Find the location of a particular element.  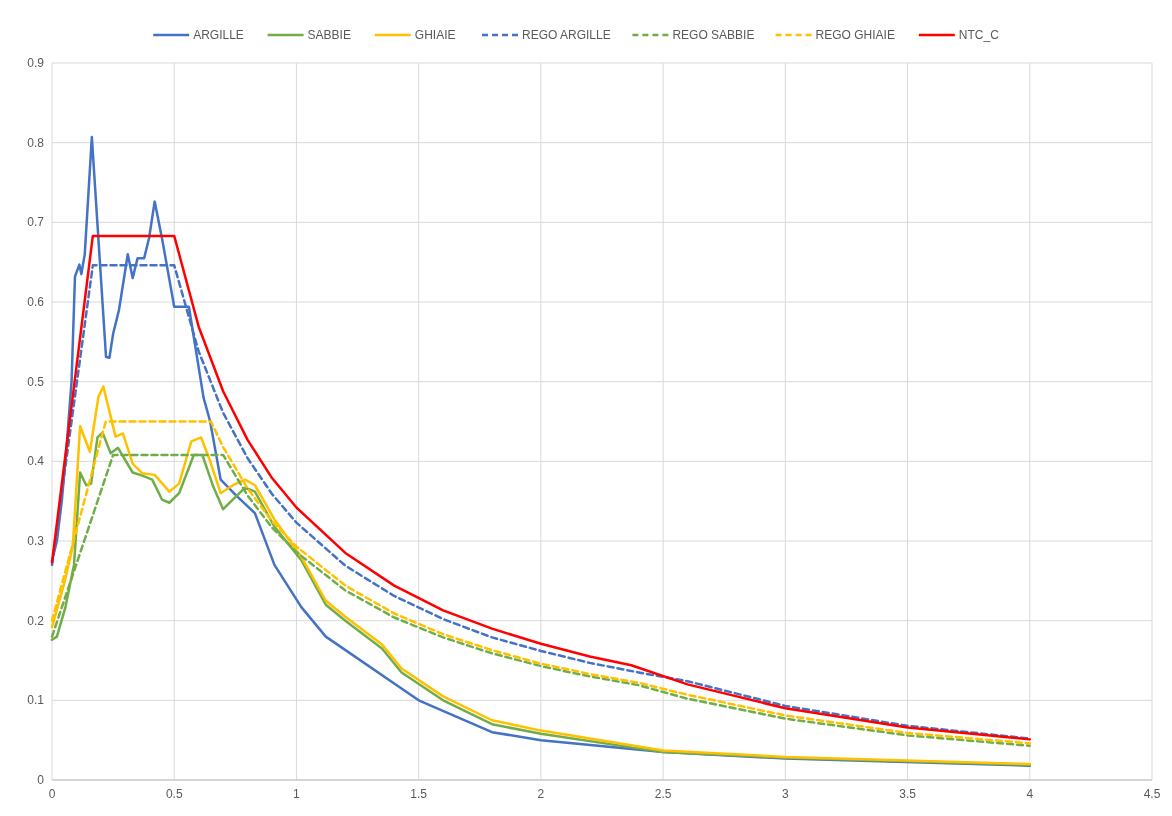

y-tick-label: 0.3 is located at coordinates (36, 541).